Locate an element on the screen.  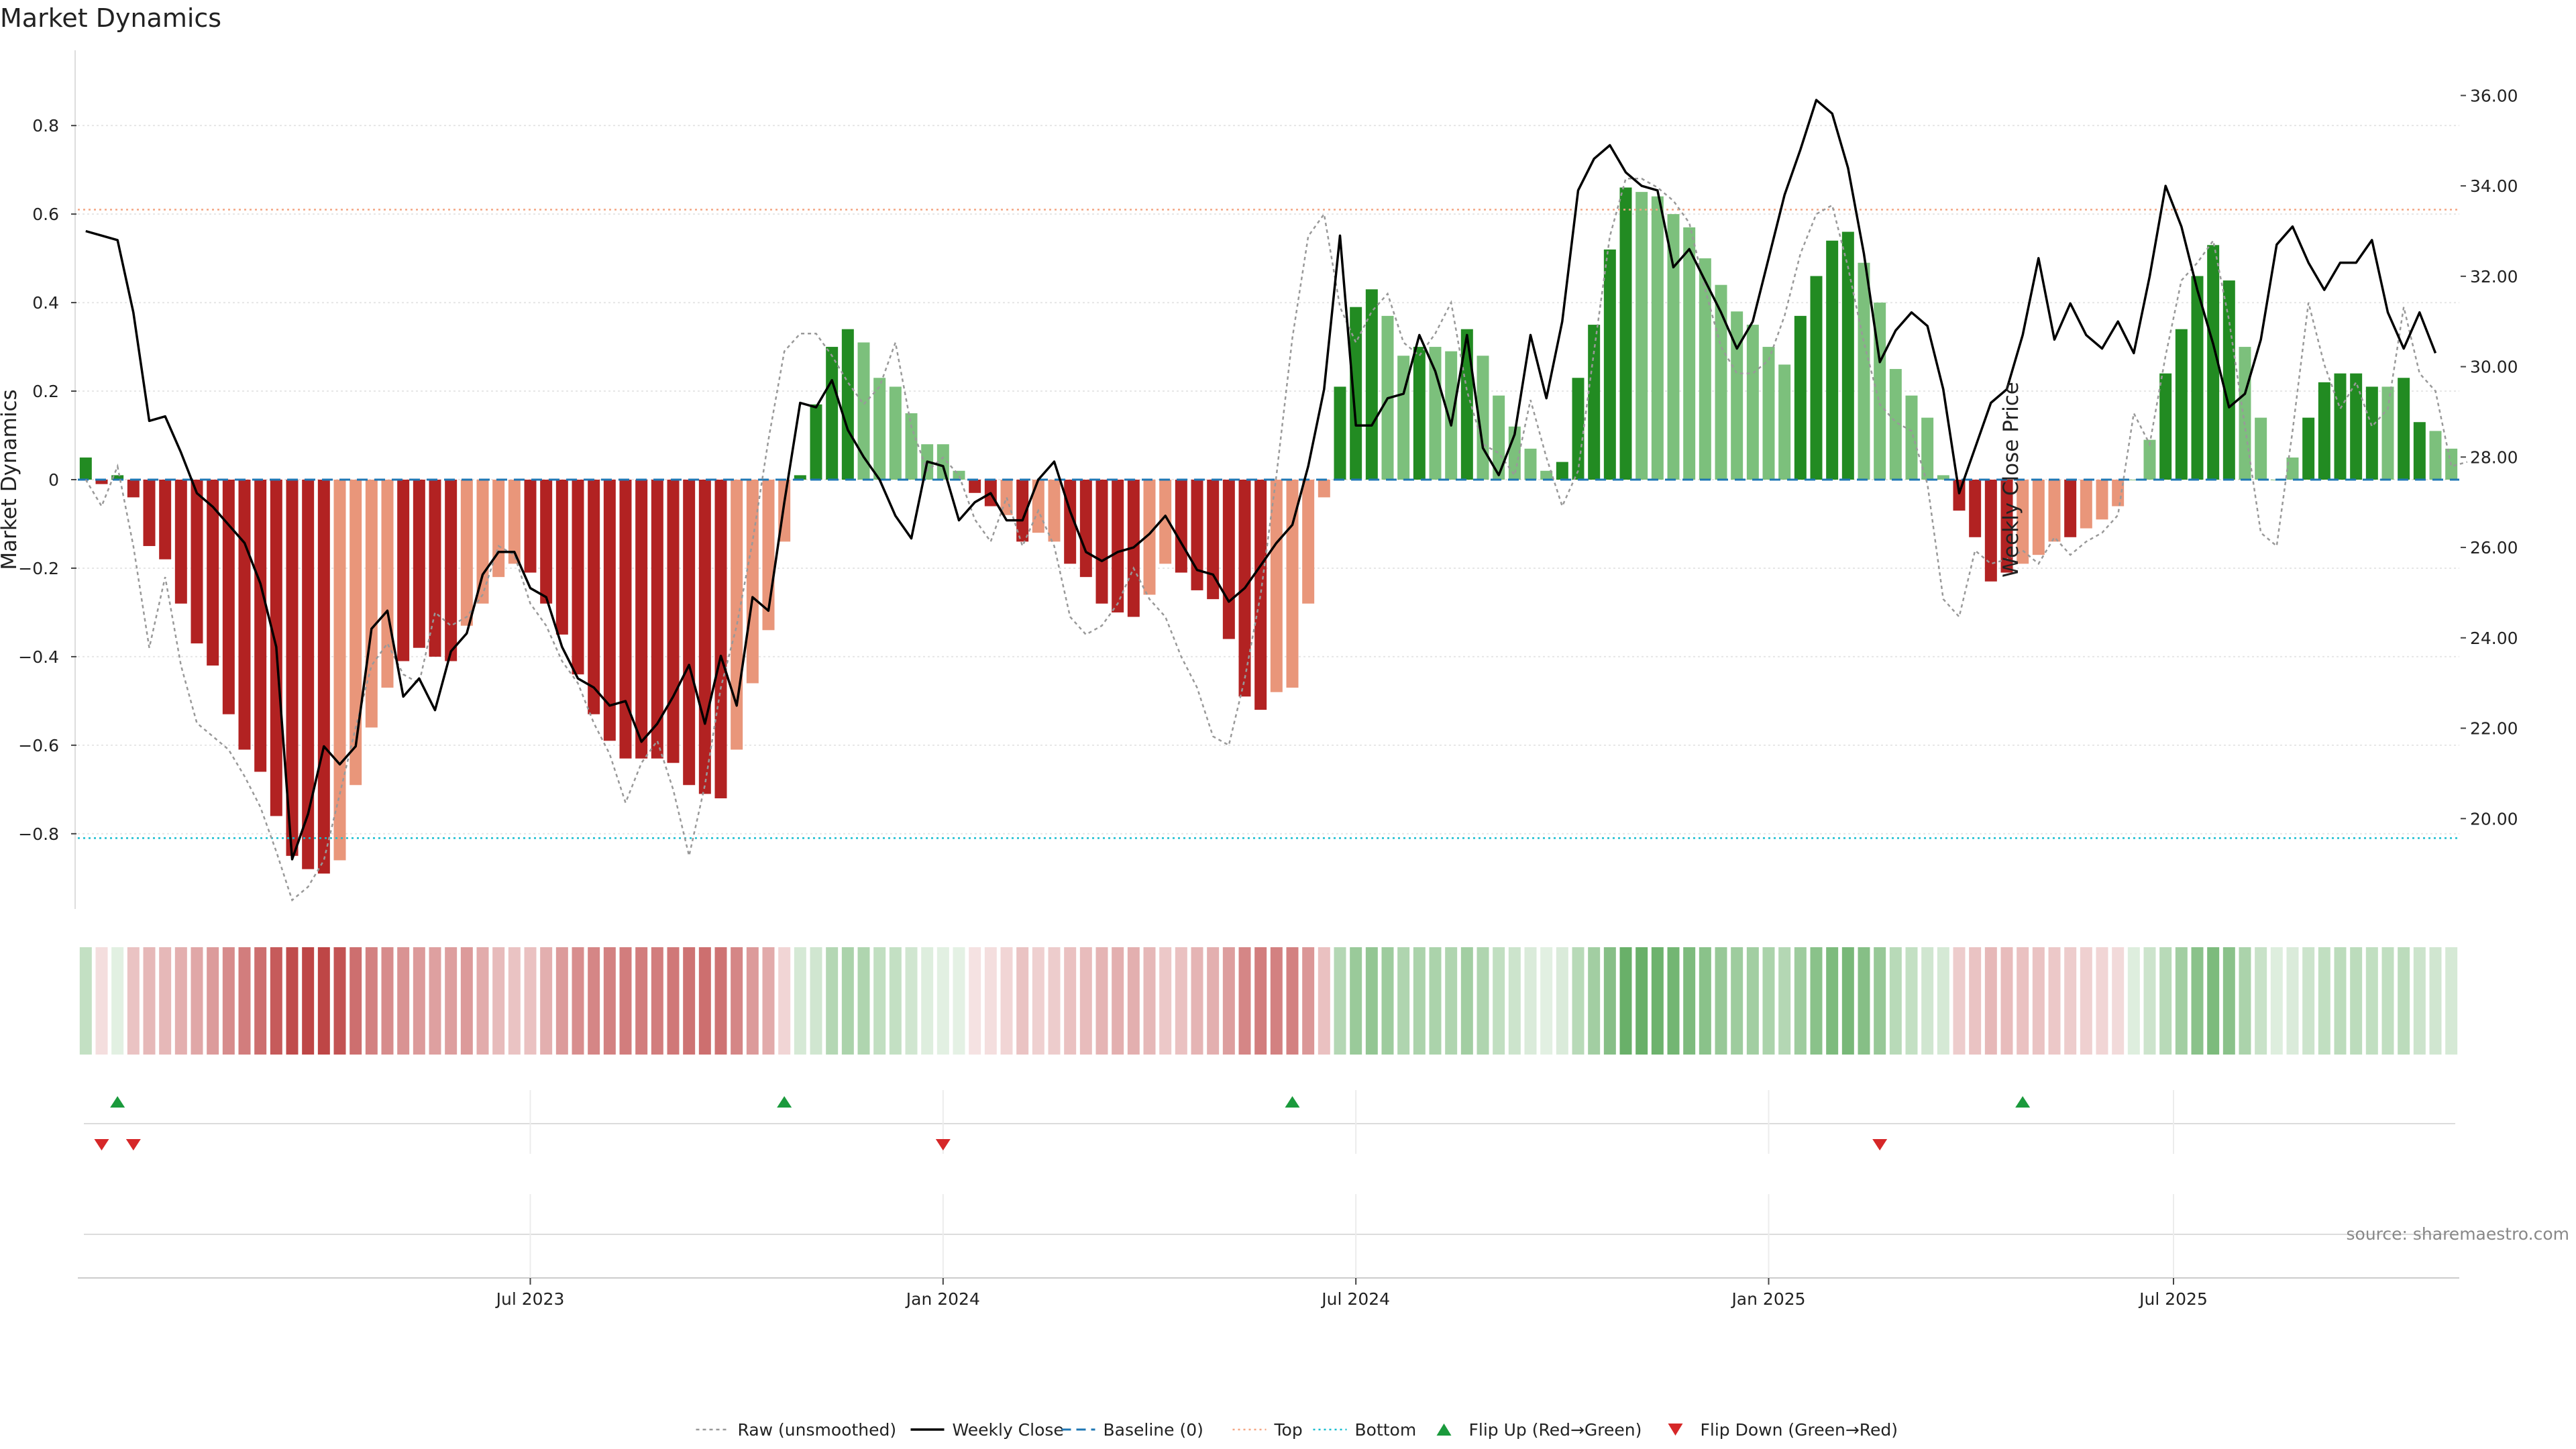
y-left-tick-label: 0 is located at coordinates (53, 480).